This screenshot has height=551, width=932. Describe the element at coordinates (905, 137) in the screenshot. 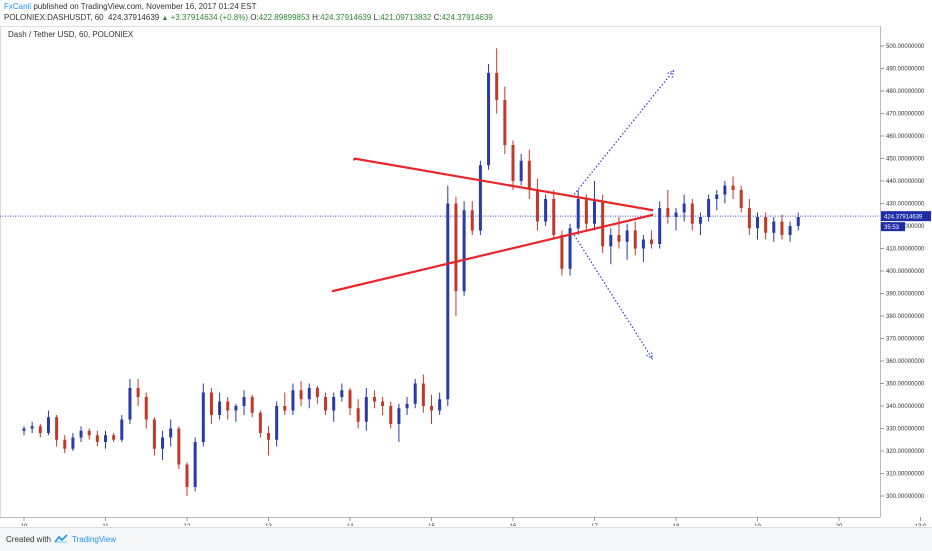

I see `y-tick-label: 460.00000000` at that location.